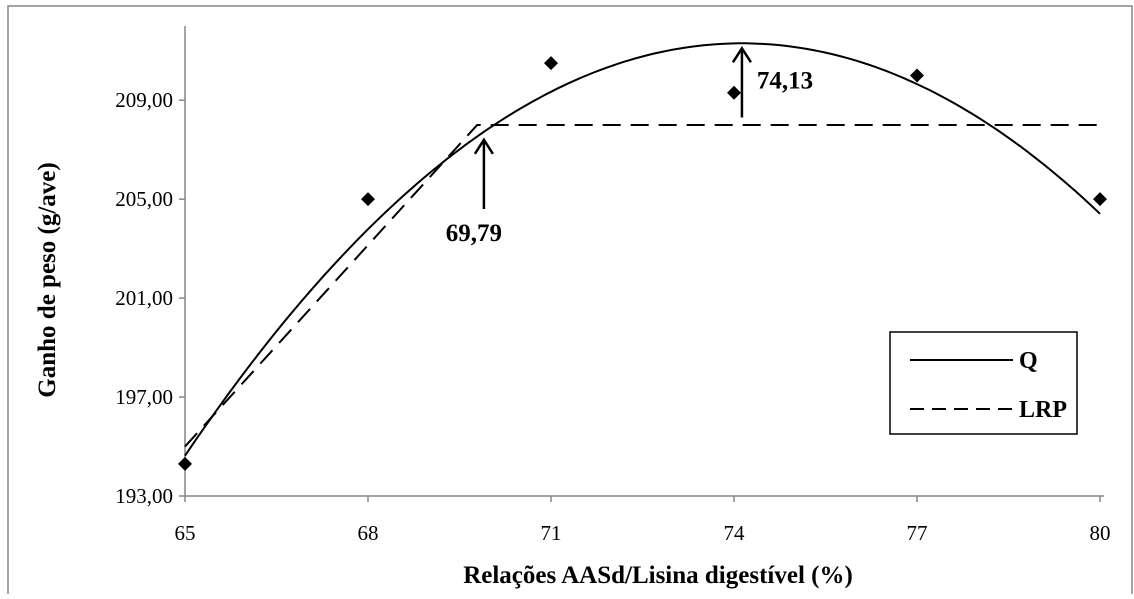 This screenshot has height=599, width=1134. Describe the element at coordinates (144, 298) in the screenshot. I see `y-tick-label: 201,00` at that location.